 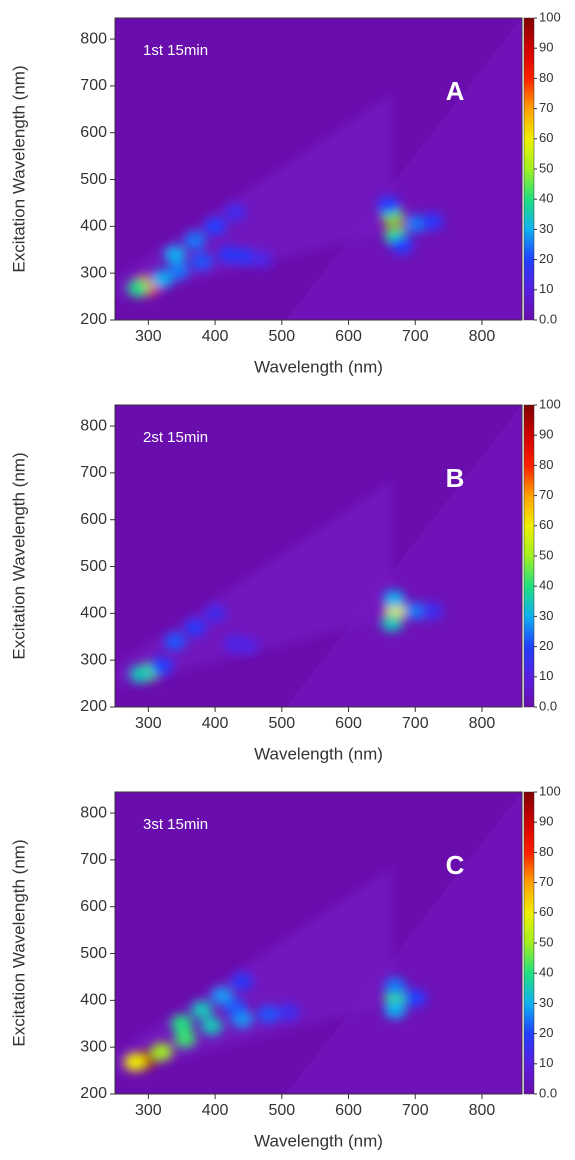 I want to click on colorbar-tick-label: 50, so click(x=546, y=167).